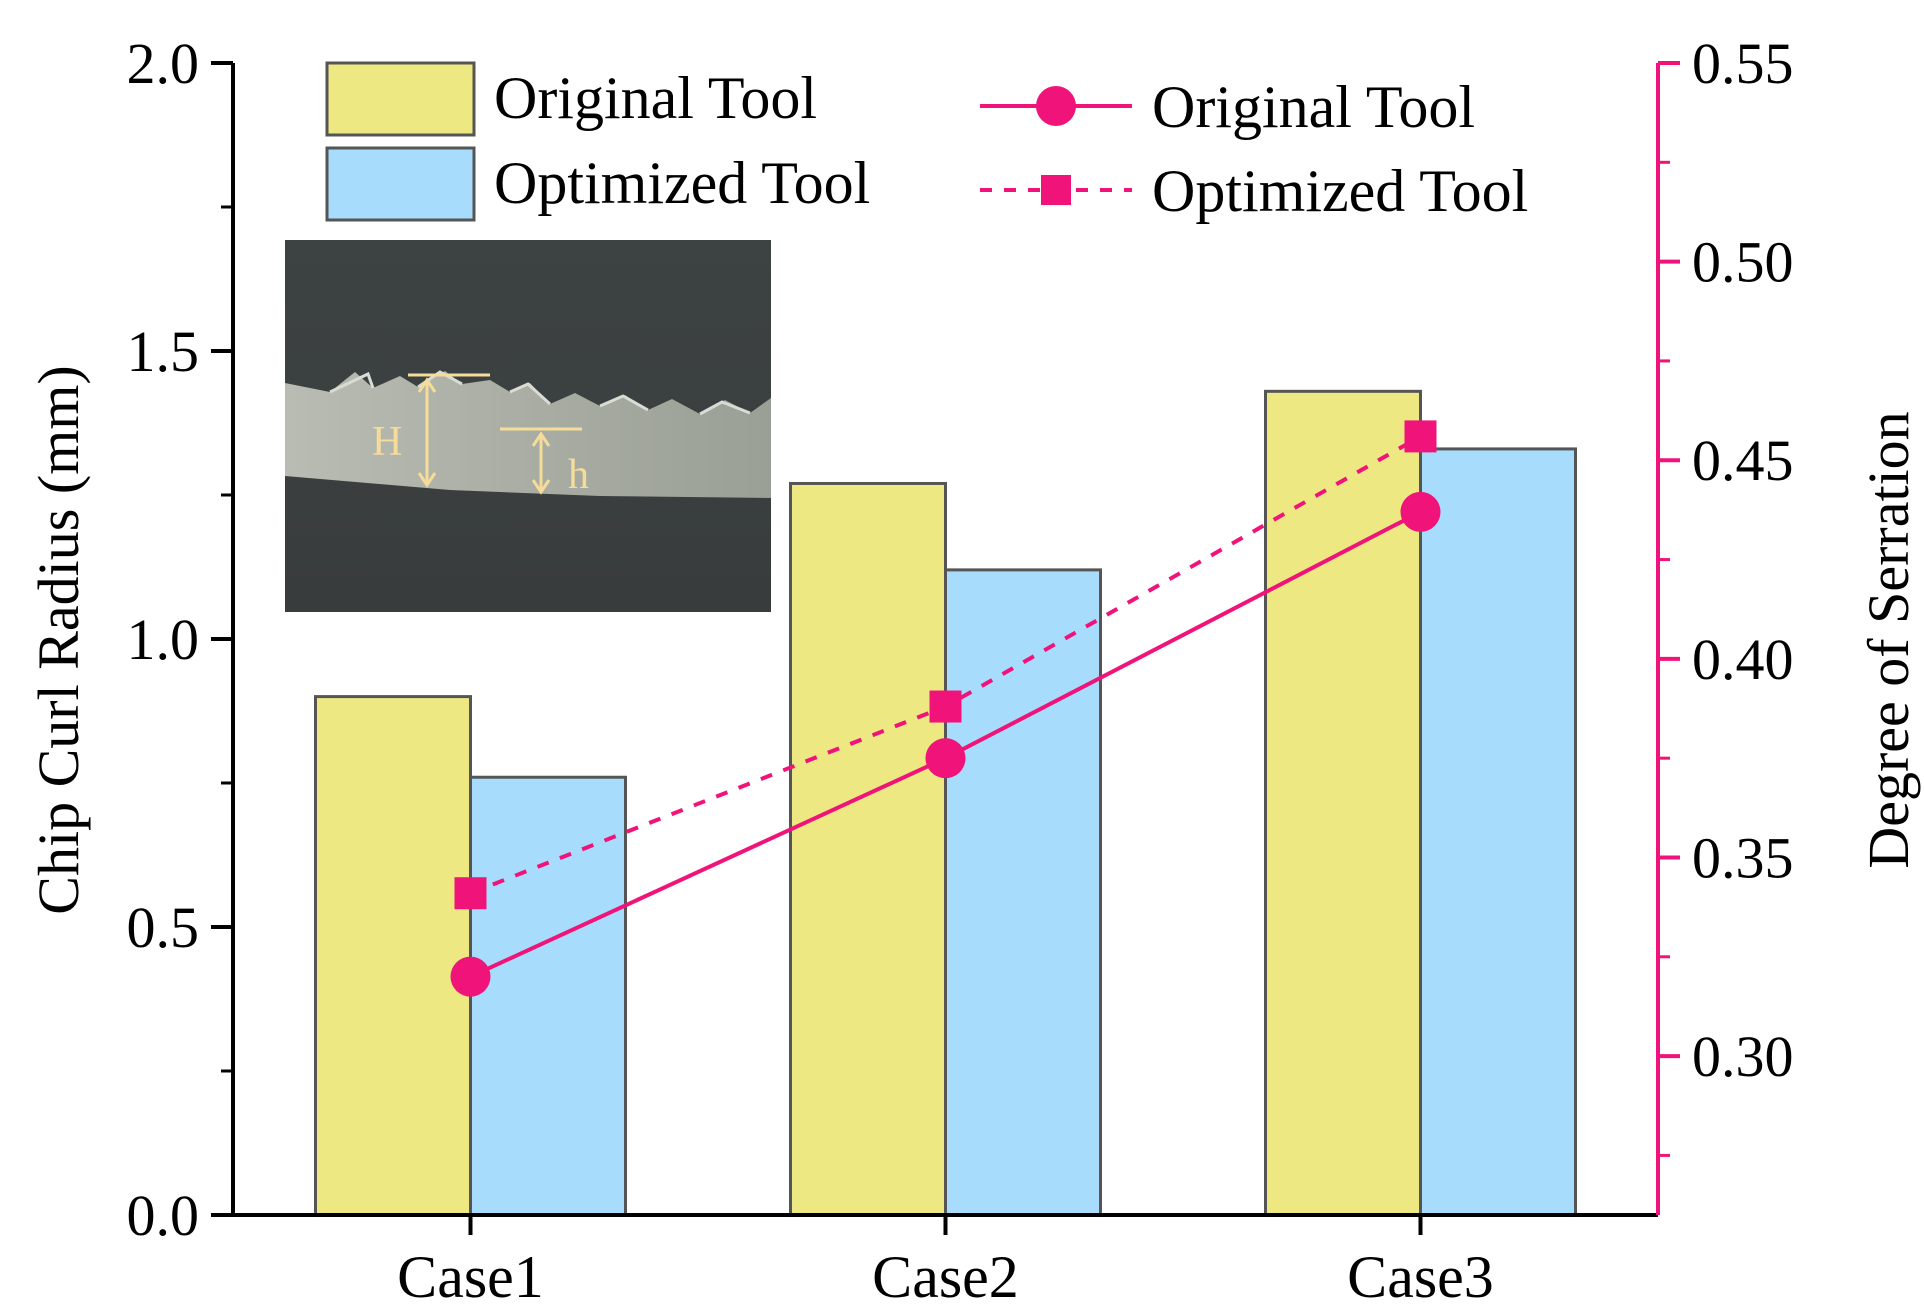 The height and width of the screenshot is (1313, 1924). What do you see at coordinates (1743, 857) in the screenshot?
I see `y2-tick-label-1: 0.35` at bounding box center [1743, 857].